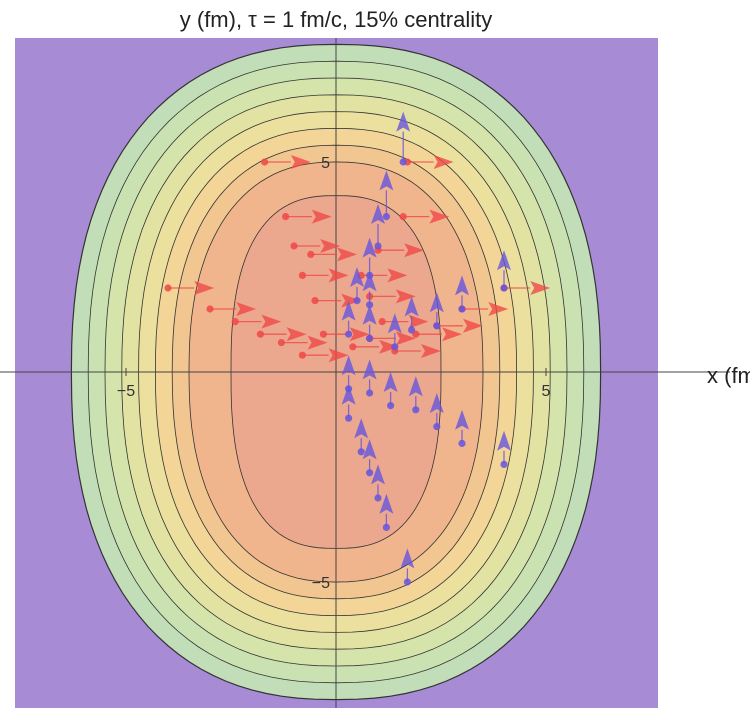 The image size is (750, 710). Describe the element at coordinates (126, 391) in the screenshot. I see `x-tick-label: −5` at that location.